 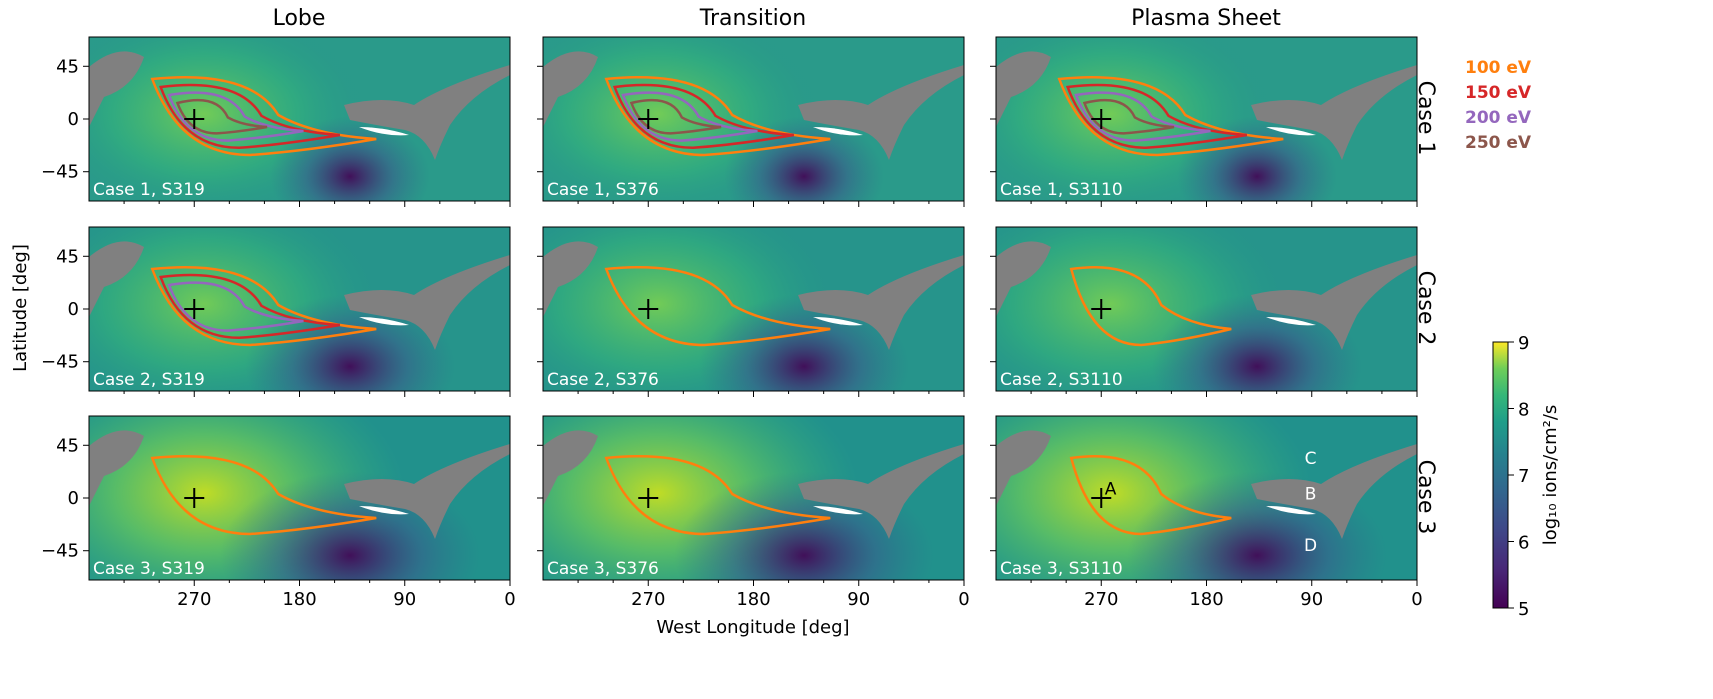 I want to click on map-panel: Case 1, S376, so click(x=751, y=121).